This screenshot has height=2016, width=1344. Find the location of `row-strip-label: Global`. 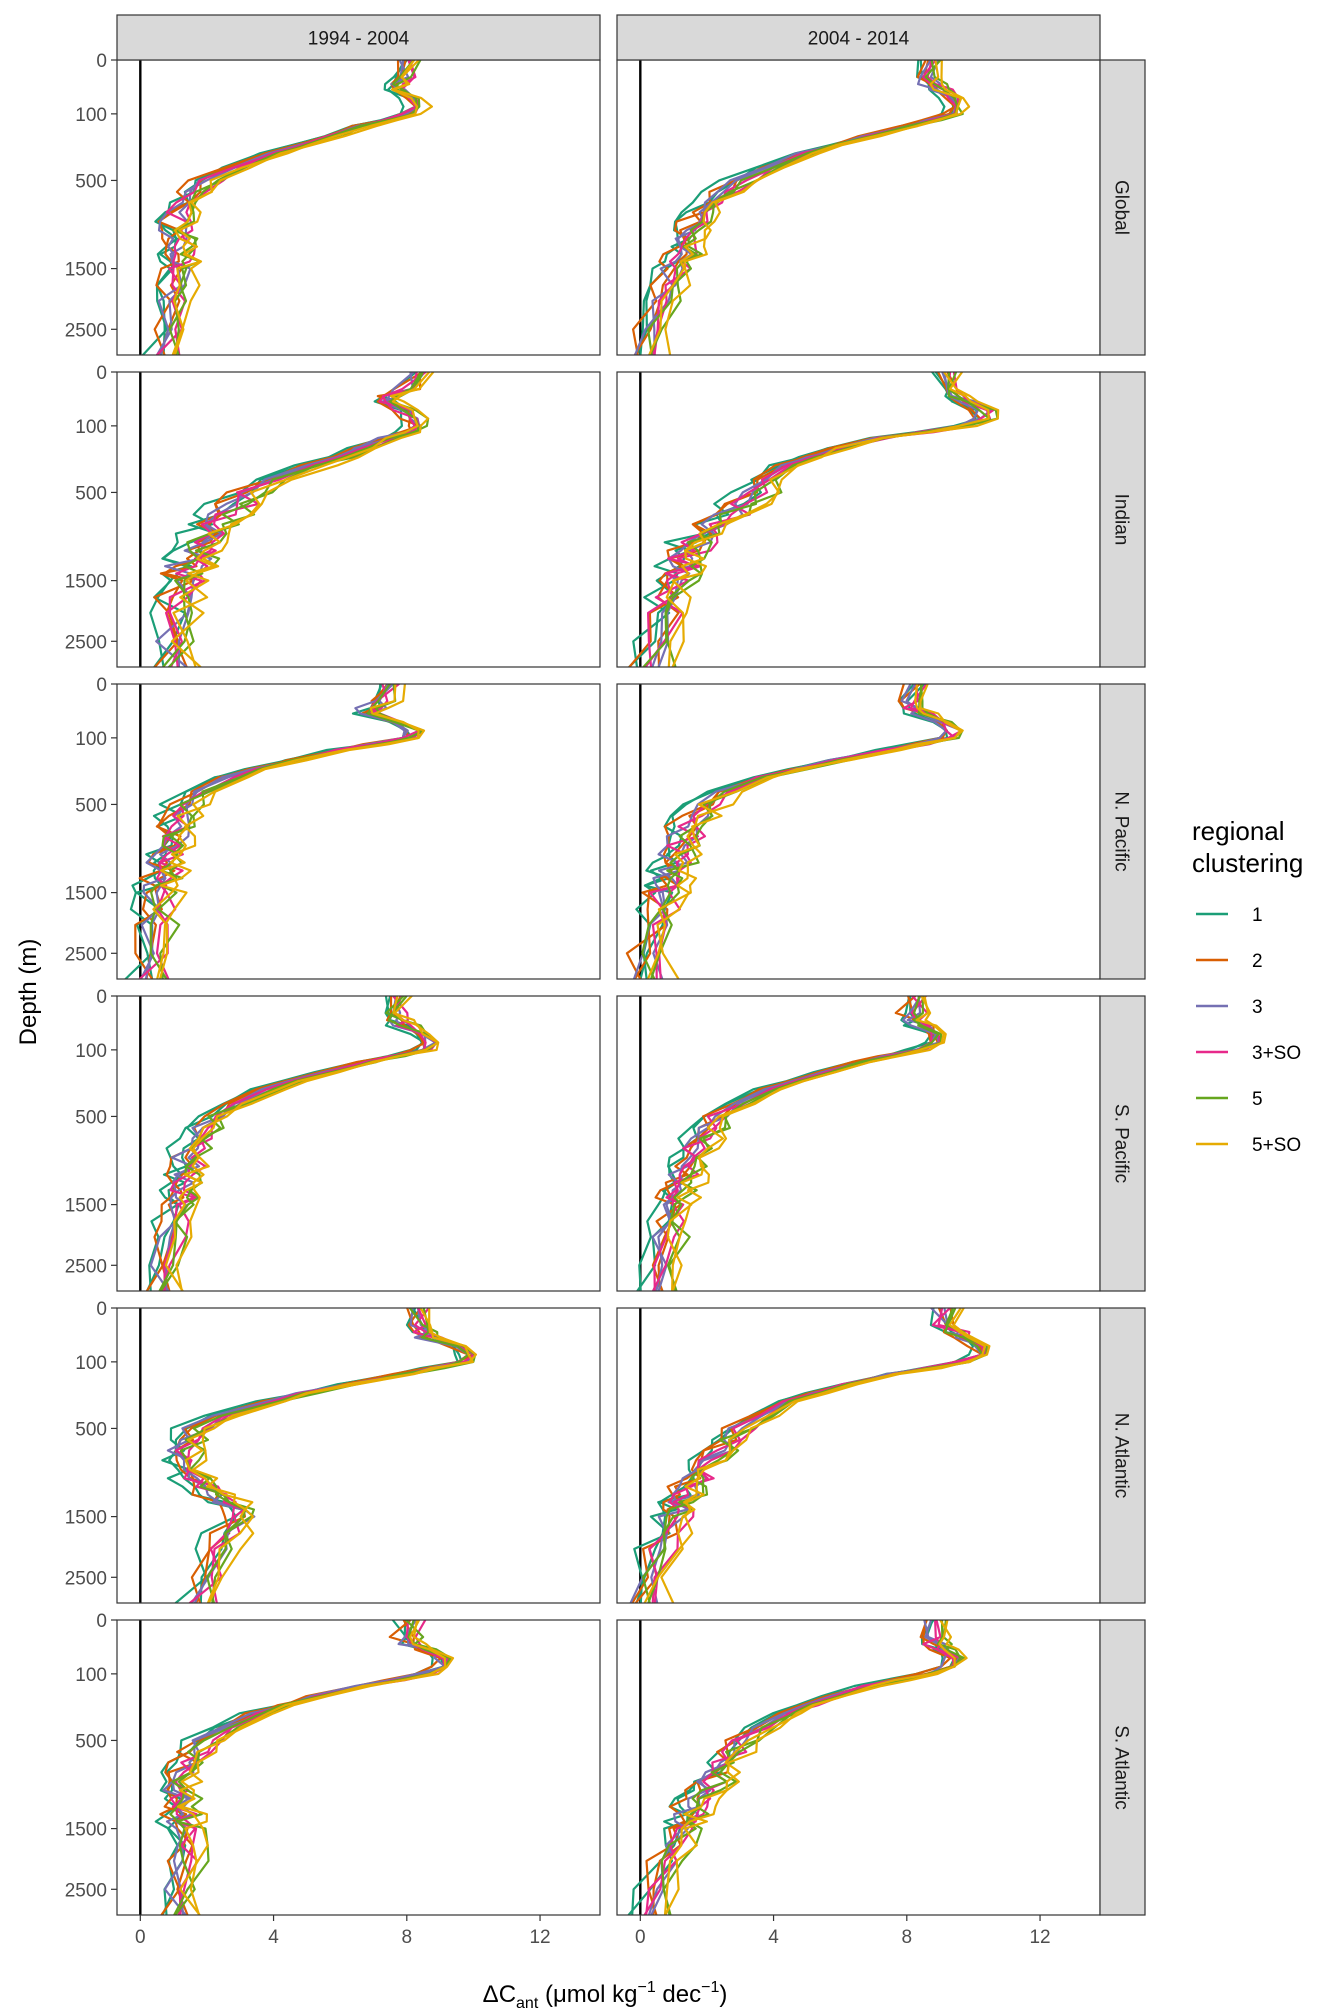

row-strip-label: Global is located at coordinates (1121, 207).